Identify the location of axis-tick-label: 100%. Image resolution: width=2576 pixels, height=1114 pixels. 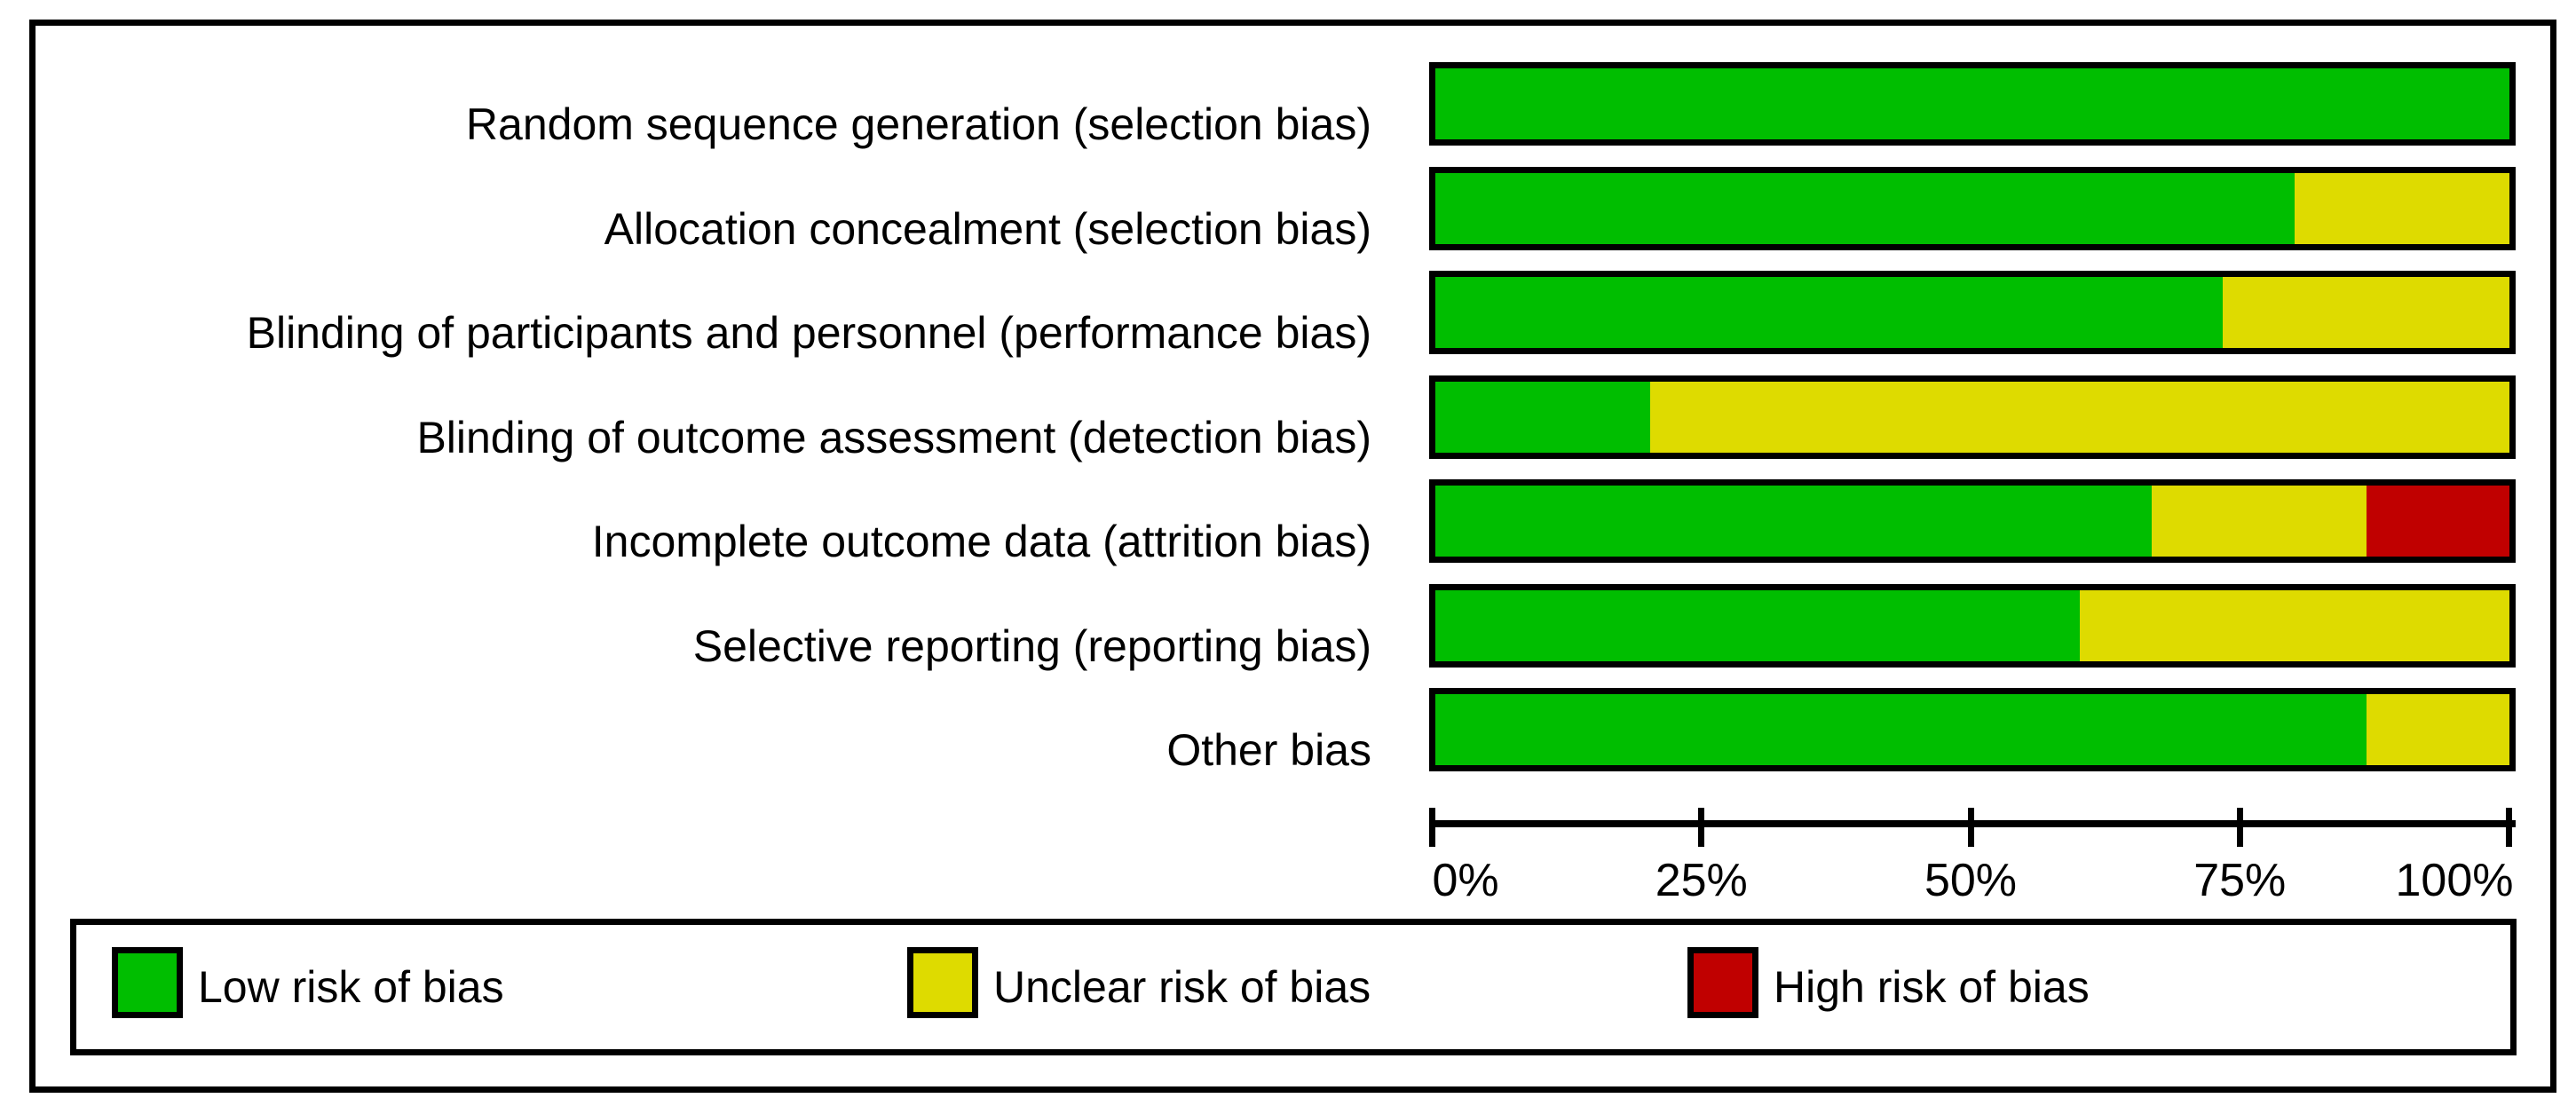
(2454, 880).